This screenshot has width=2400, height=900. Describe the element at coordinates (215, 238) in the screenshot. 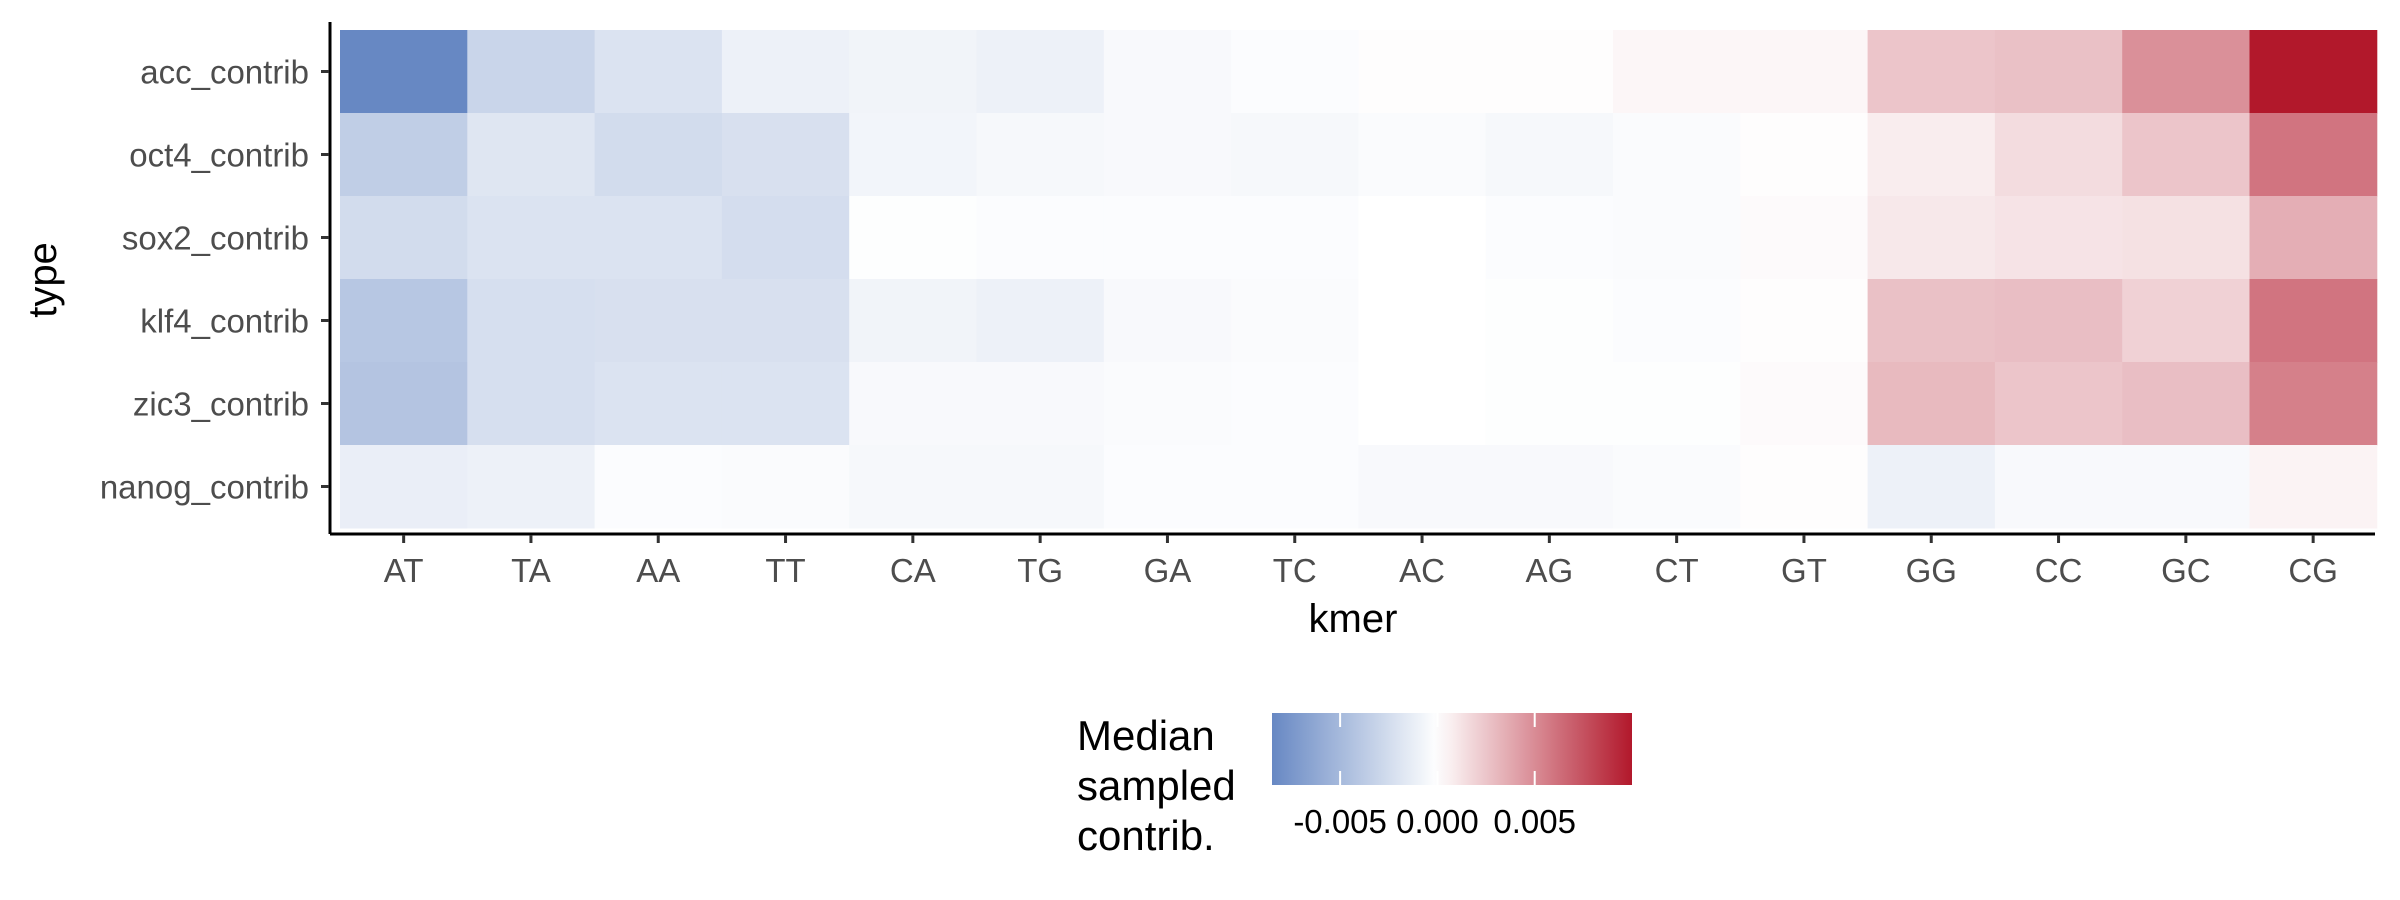

I see `y-tick-label: sox2_contrib` at that location.